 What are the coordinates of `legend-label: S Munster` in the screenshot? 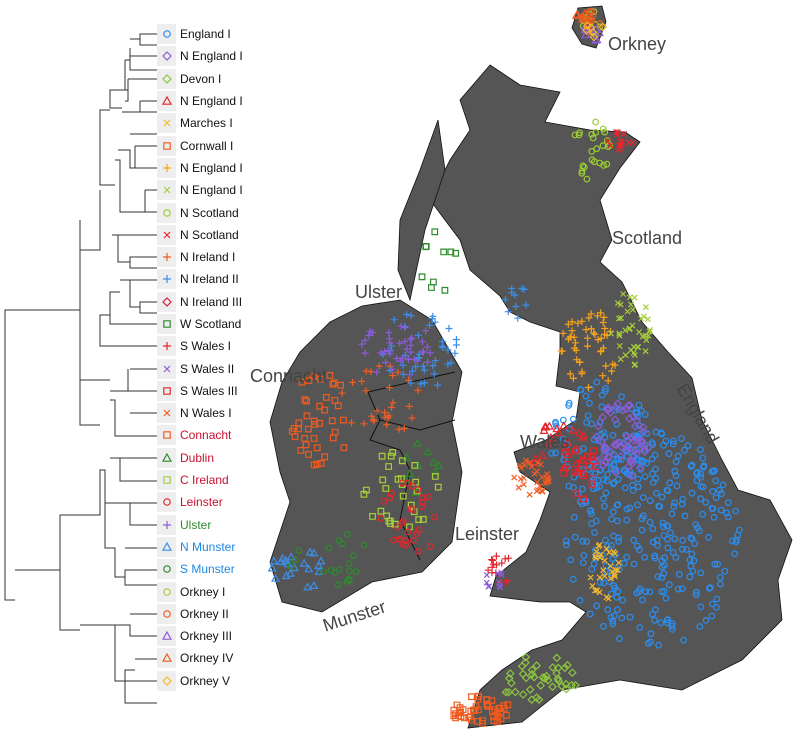 It's located at (207, 569).